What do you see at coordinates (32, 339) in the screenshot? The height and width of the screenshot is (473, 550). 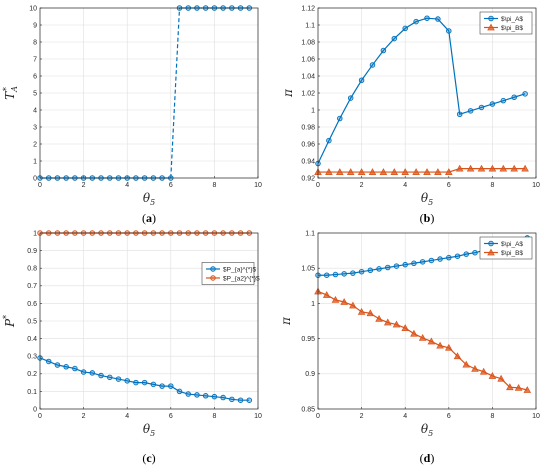 I see `y-tick-label: 0.4` at bounding box center [32, 339].